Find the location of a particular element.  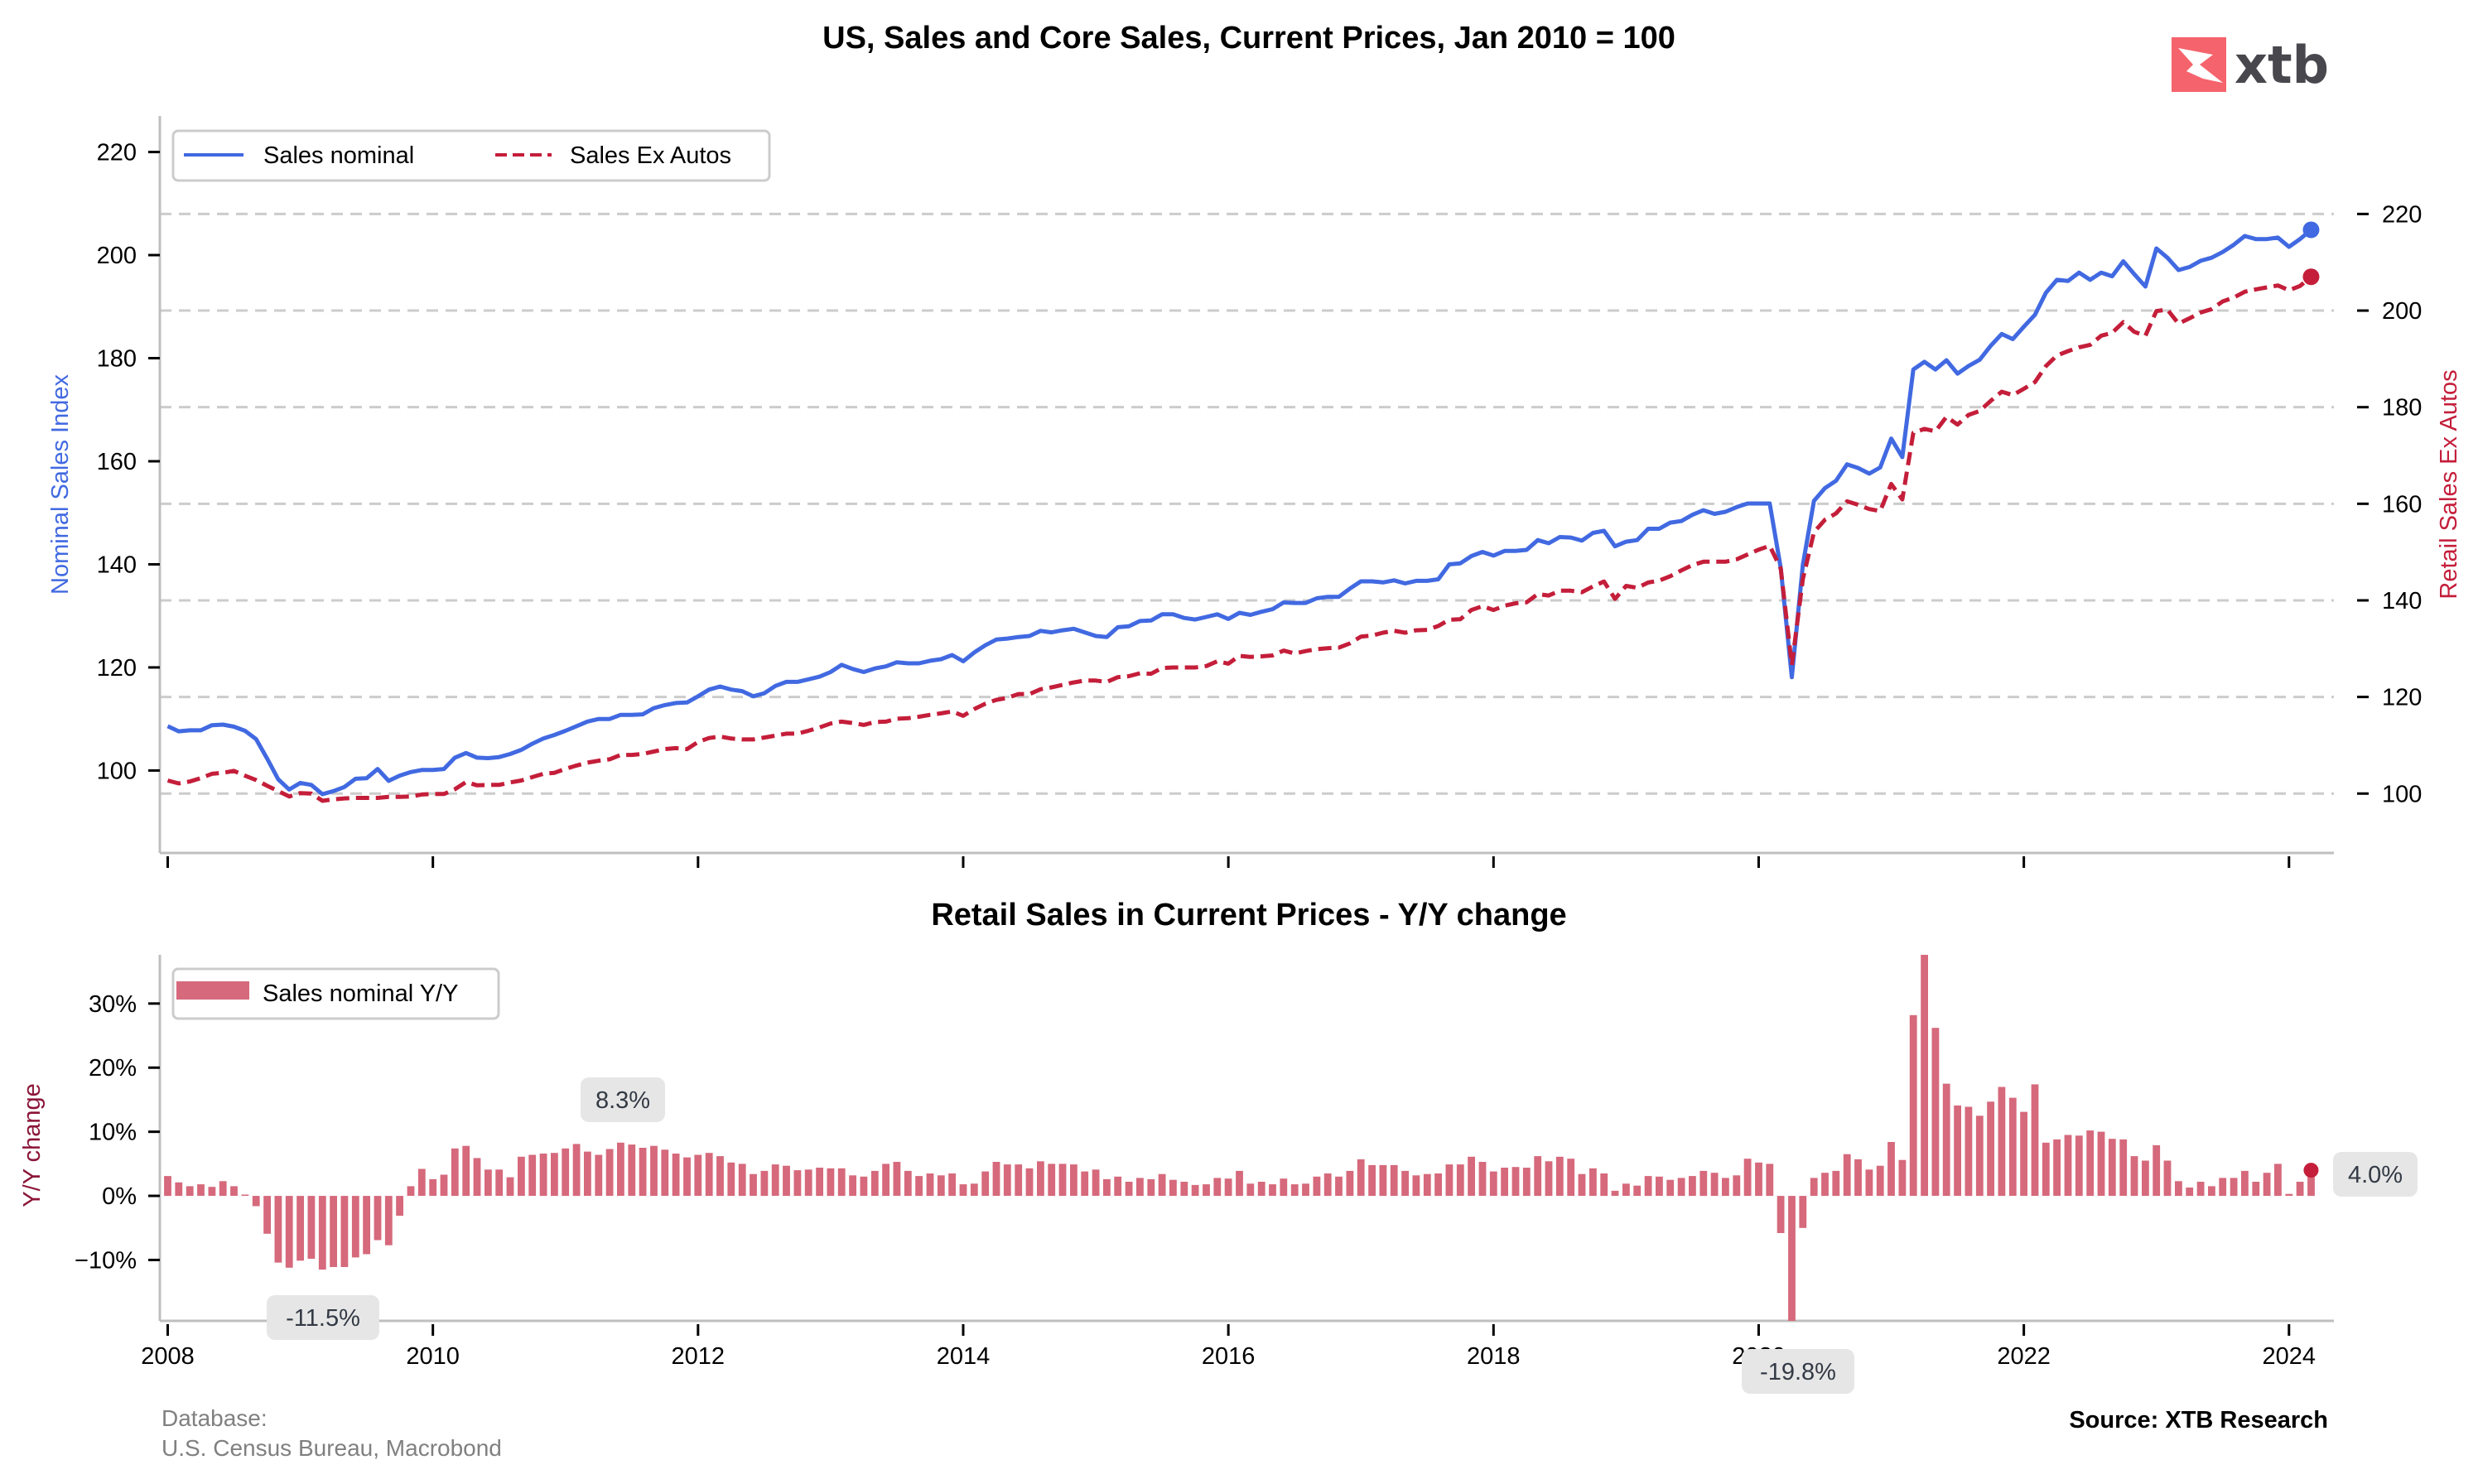

bottom-y-tick-label: 30% is located at coordinates (113, 1004).